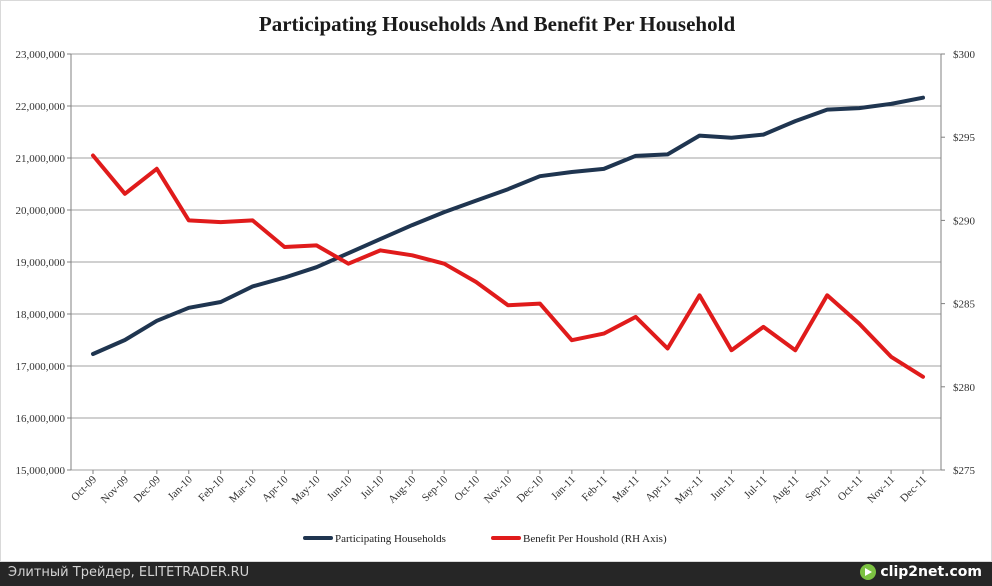  I want to click on right-tick-label: $285, so click(964, 305).